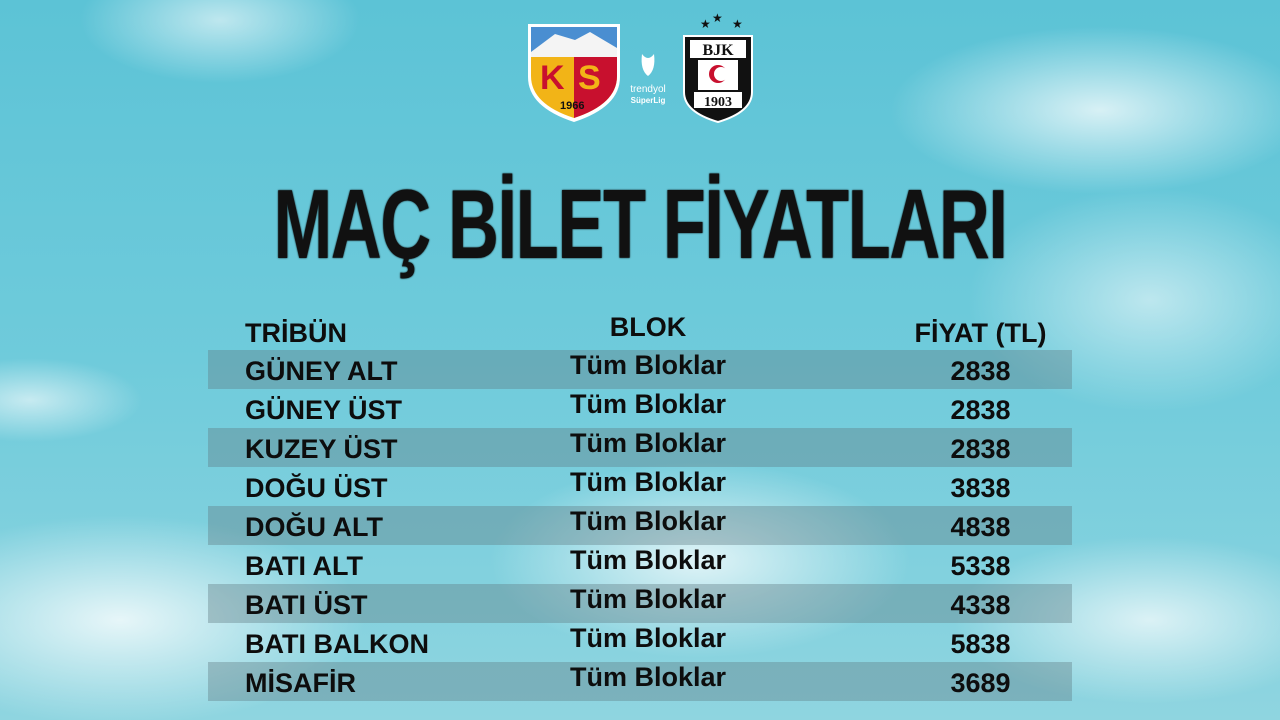 The width and height of the screenshot is (1280, 720). What do you see at coordinates (980, 566) in the screenshot?
I see `fiyat-cell: 5338` at bounding box center [980, 566].